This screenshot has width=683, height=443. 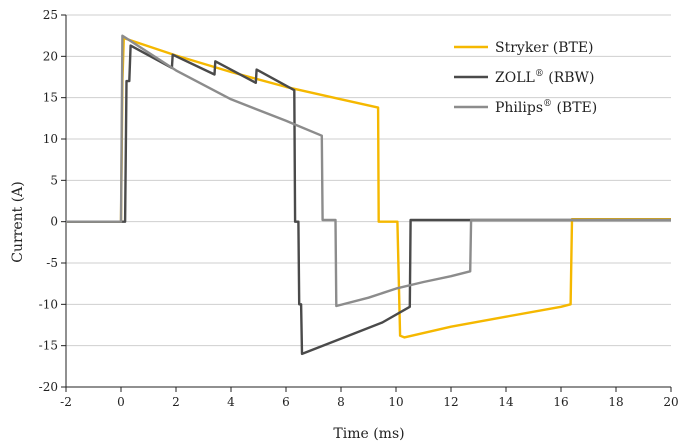 I want to click on y-tick-label: -10, so click(x=48, y=304).